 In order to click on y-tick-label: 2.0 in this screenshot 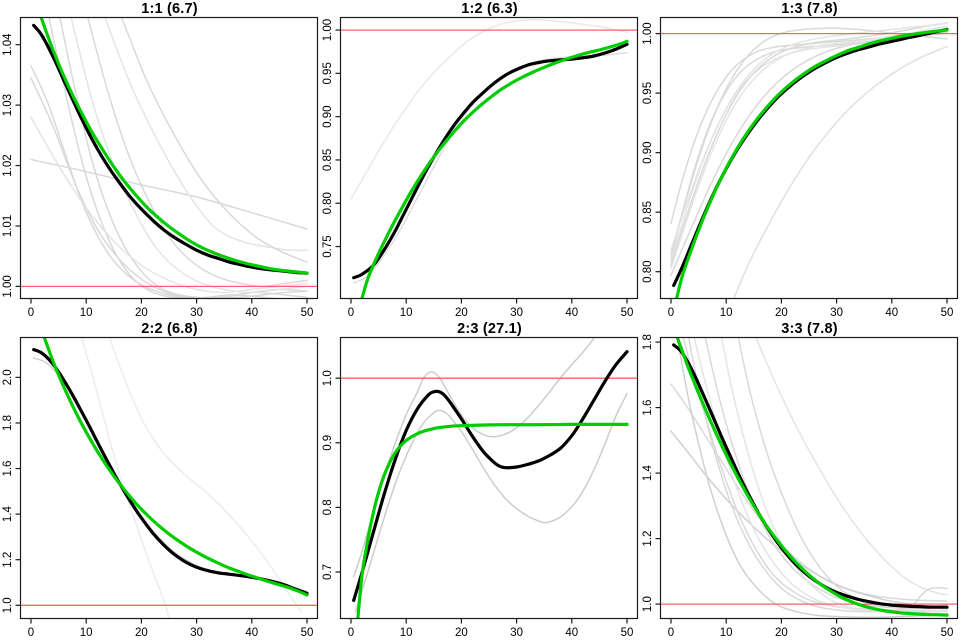, I will do `click(8, 377)`.